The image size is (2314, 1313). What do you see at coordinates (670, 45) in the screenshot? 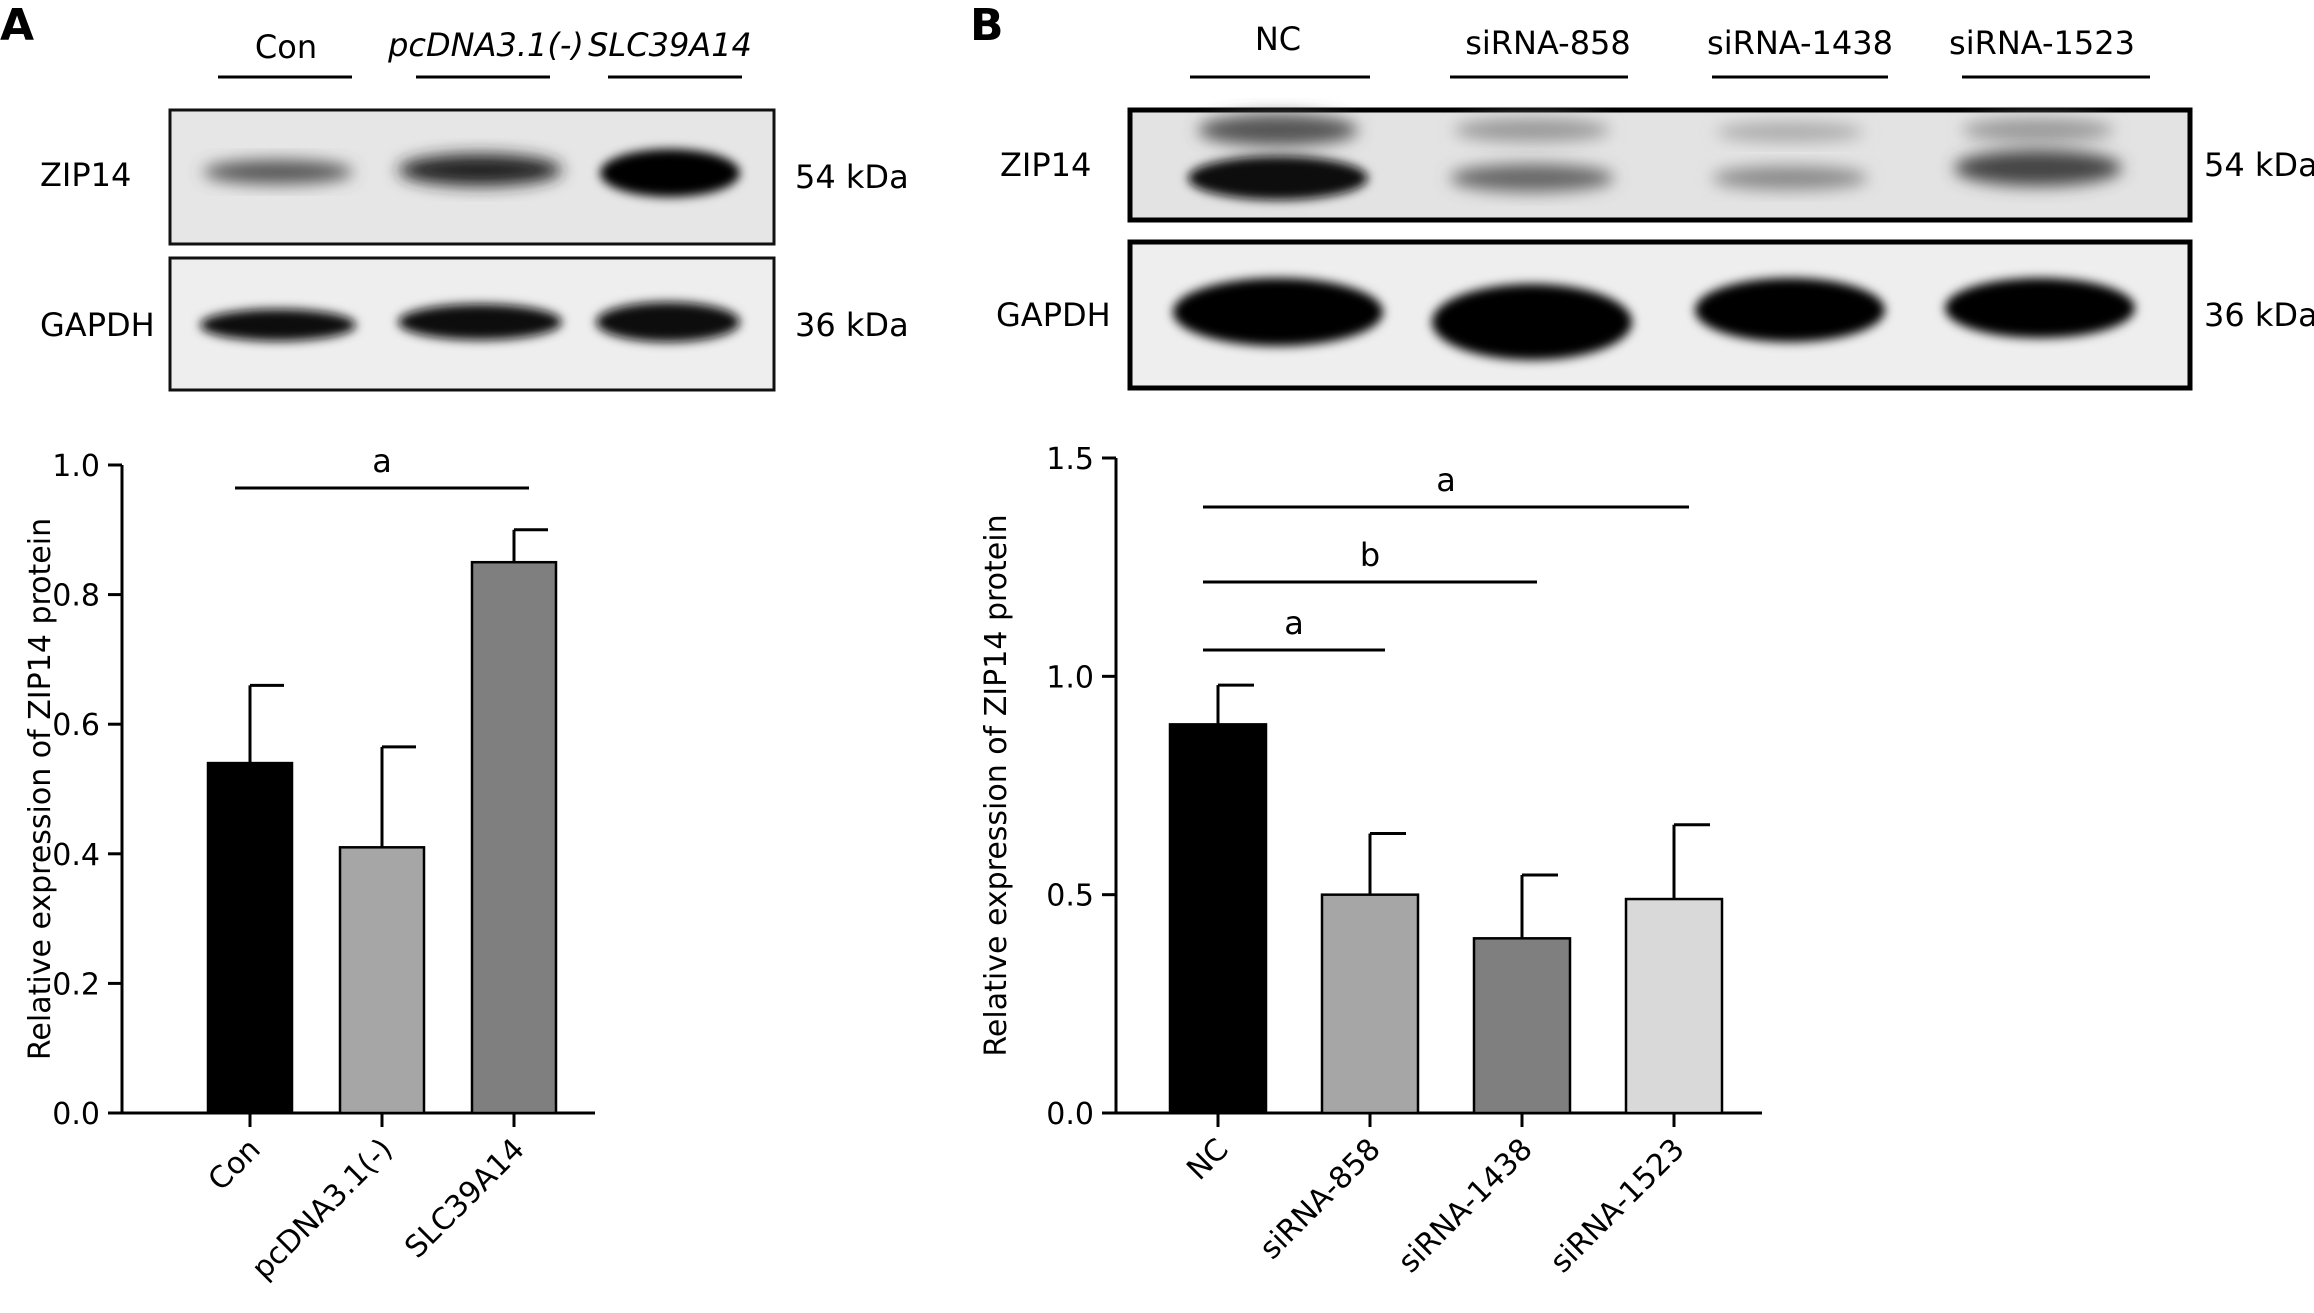
I see `lane-label-slc39a14: SLC39A14` at bounding box center [670, 45].